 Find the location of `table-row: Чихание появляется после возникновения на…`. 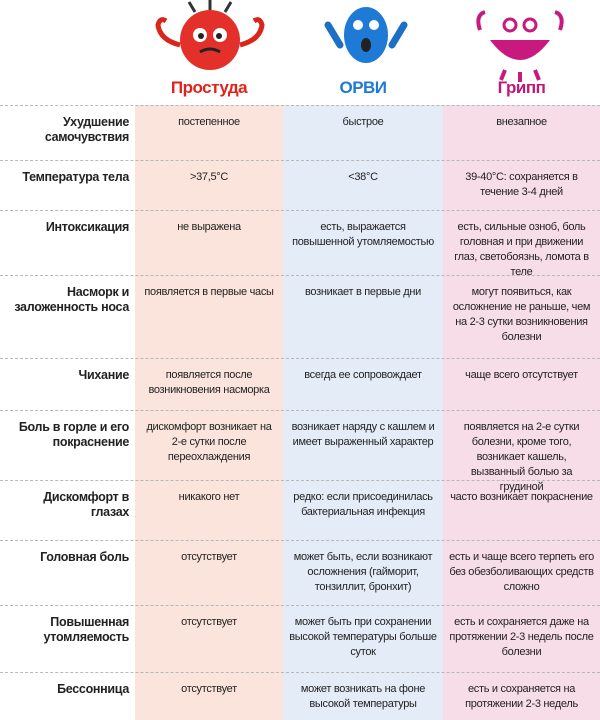

table-row: Чихание появляется после возникновения на… is located at coordinates (300, 384).